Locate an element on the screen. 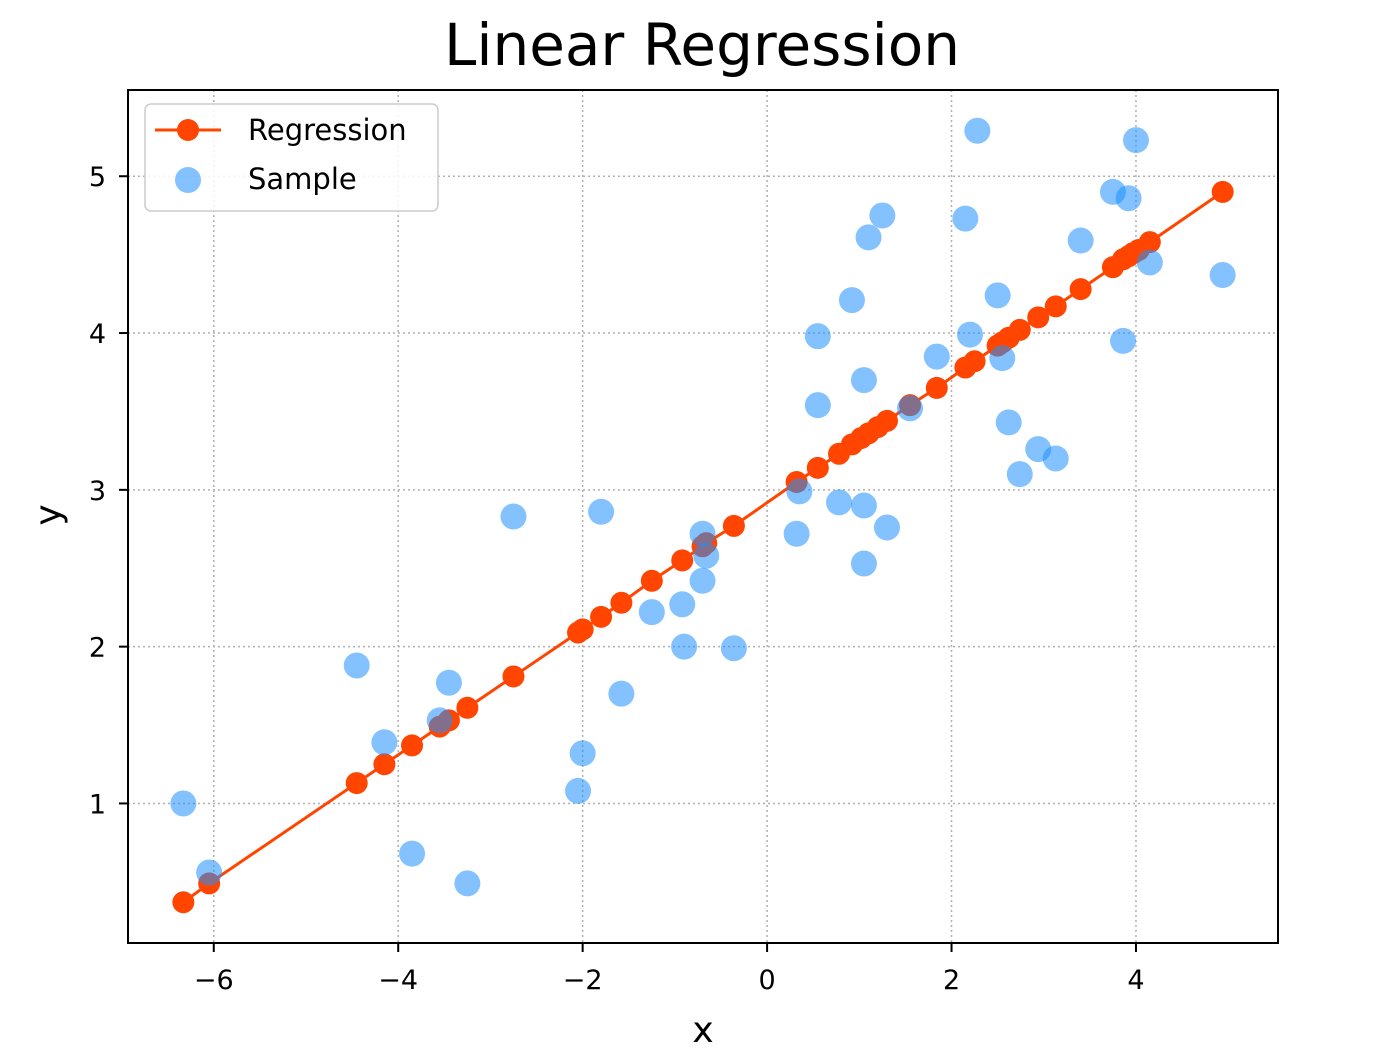 The image size is (1389, 1064). y-tick-label: 1 is located at coordinates (97, 804).